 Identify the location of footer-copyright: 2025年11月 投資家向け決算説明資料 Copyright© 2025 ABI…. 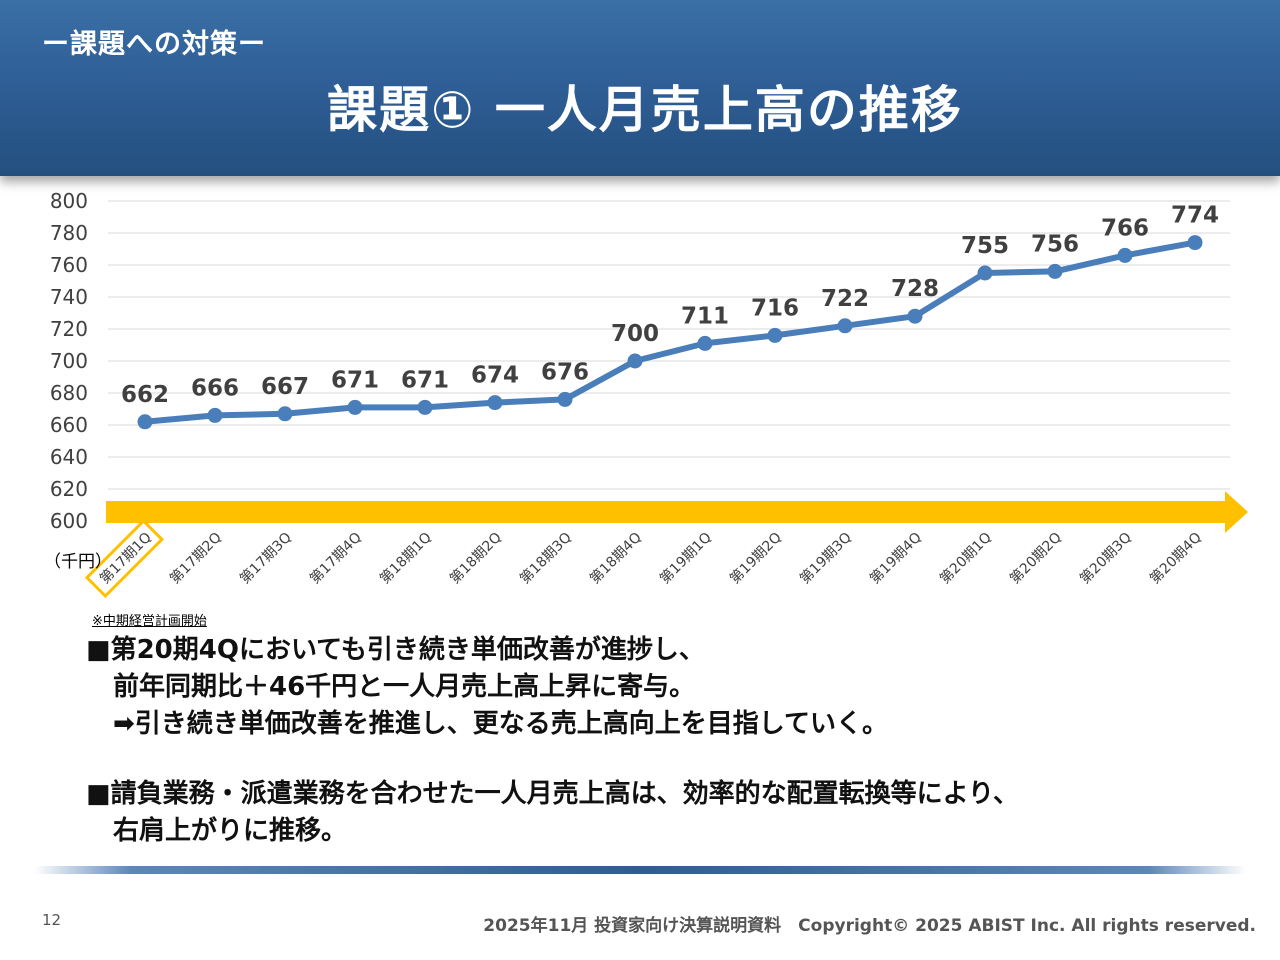
(869, 926).